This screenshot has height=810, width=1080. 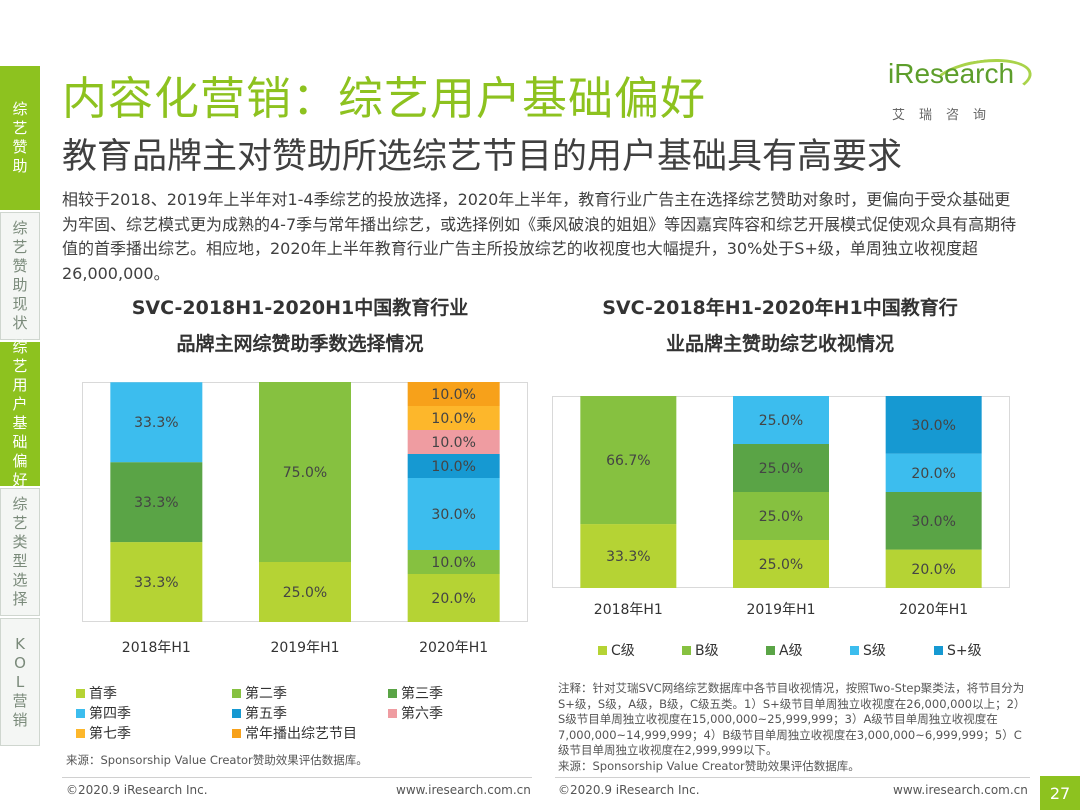 I want to click on legend-label: C级, so click(x=623, y=651).